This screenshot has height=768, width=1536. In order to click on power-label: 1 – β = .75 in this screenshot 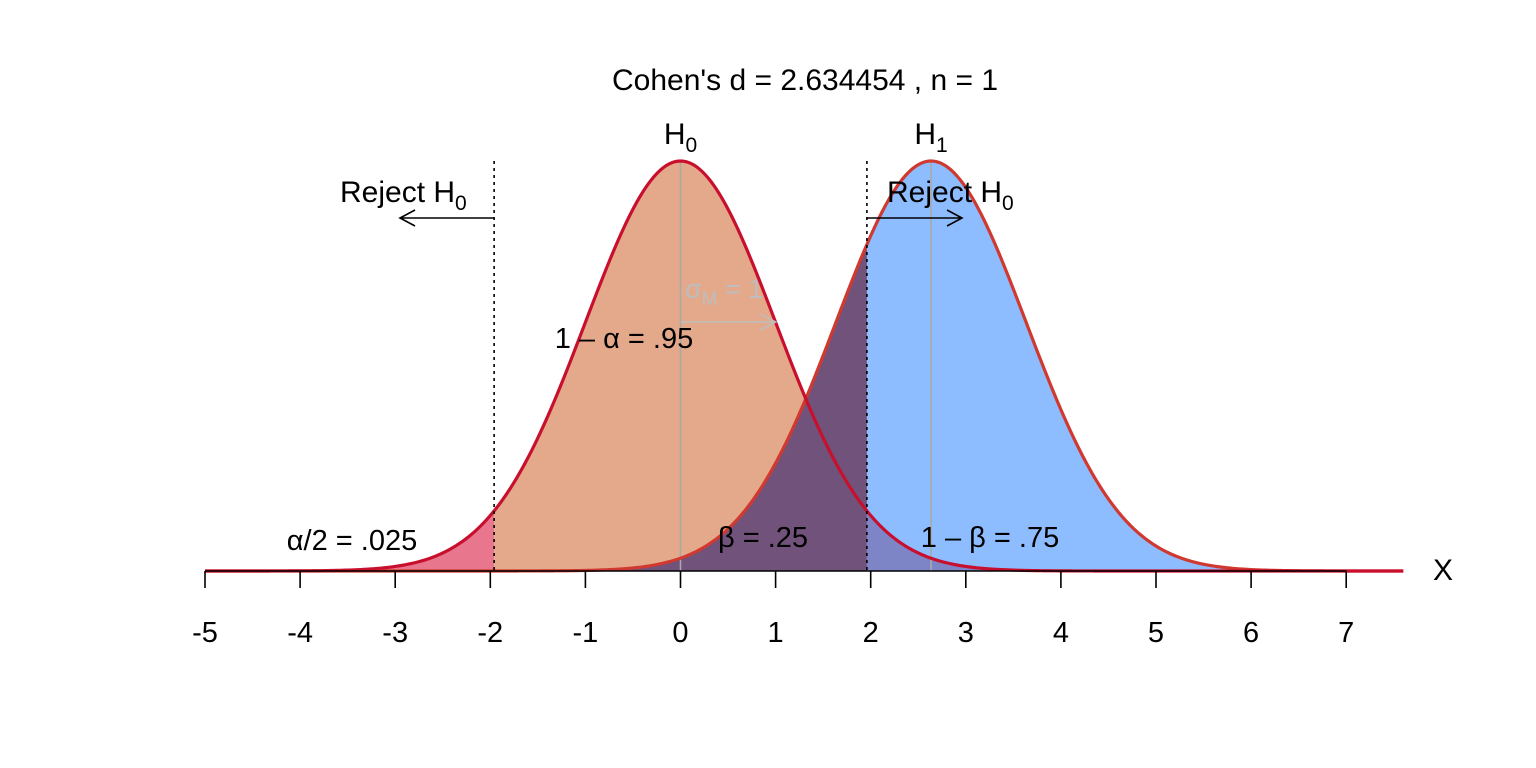, I will do `click(990, 538)`.